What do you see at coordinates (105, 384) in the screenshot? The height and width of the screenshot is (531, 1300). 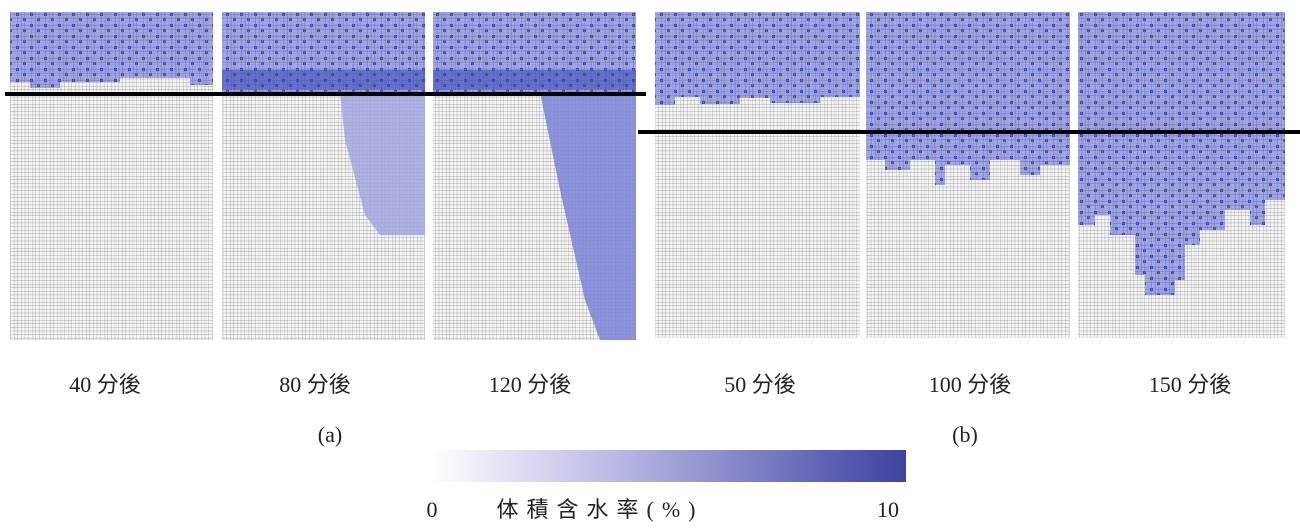 I see `panel-label: 40 分後` at bounding box center [105, 384].